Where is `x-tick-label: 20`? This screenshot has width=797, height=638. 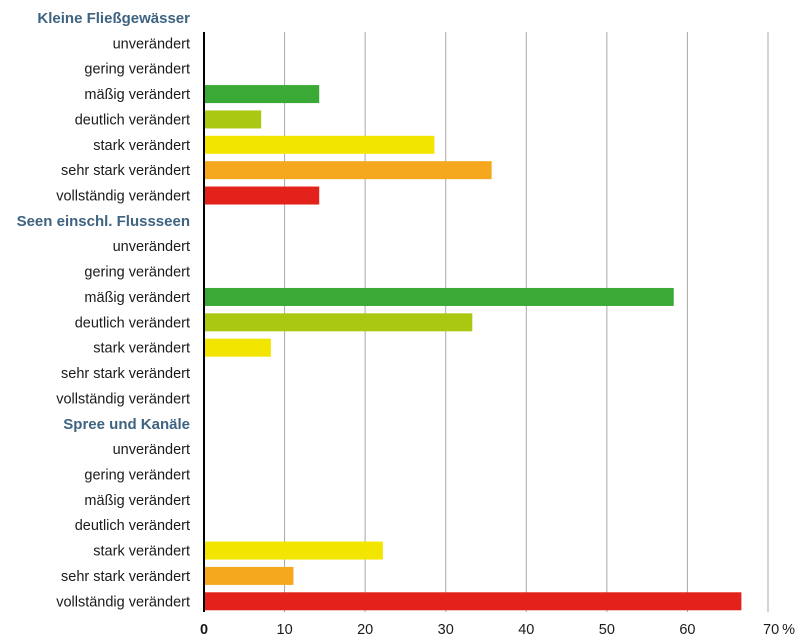 x-tick-label: 20 is located at coordinates (365, 630).